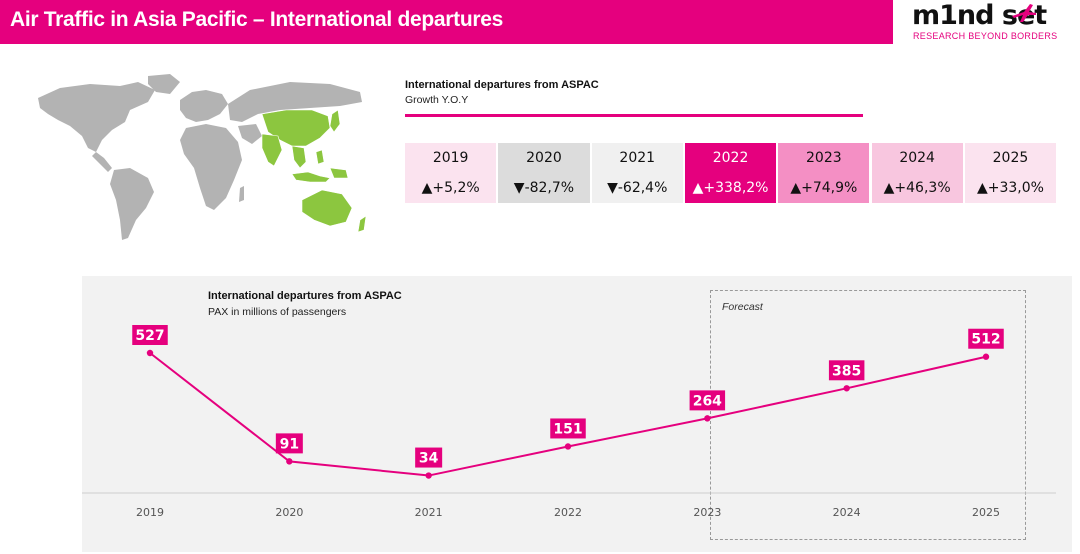  What do you see at coordinates (846, 388) in the screenshot?
I see `data-point-2024` at bounding box center [846, 388].